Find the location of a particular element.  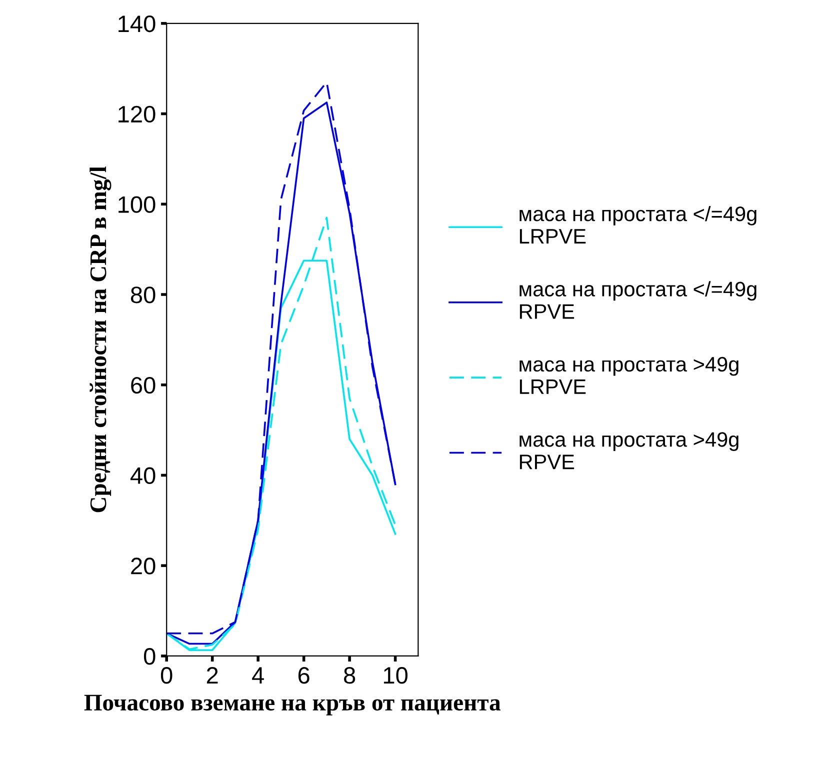

legend-label: маса на простата >49g RPVE is located at coordinates (629, 451).